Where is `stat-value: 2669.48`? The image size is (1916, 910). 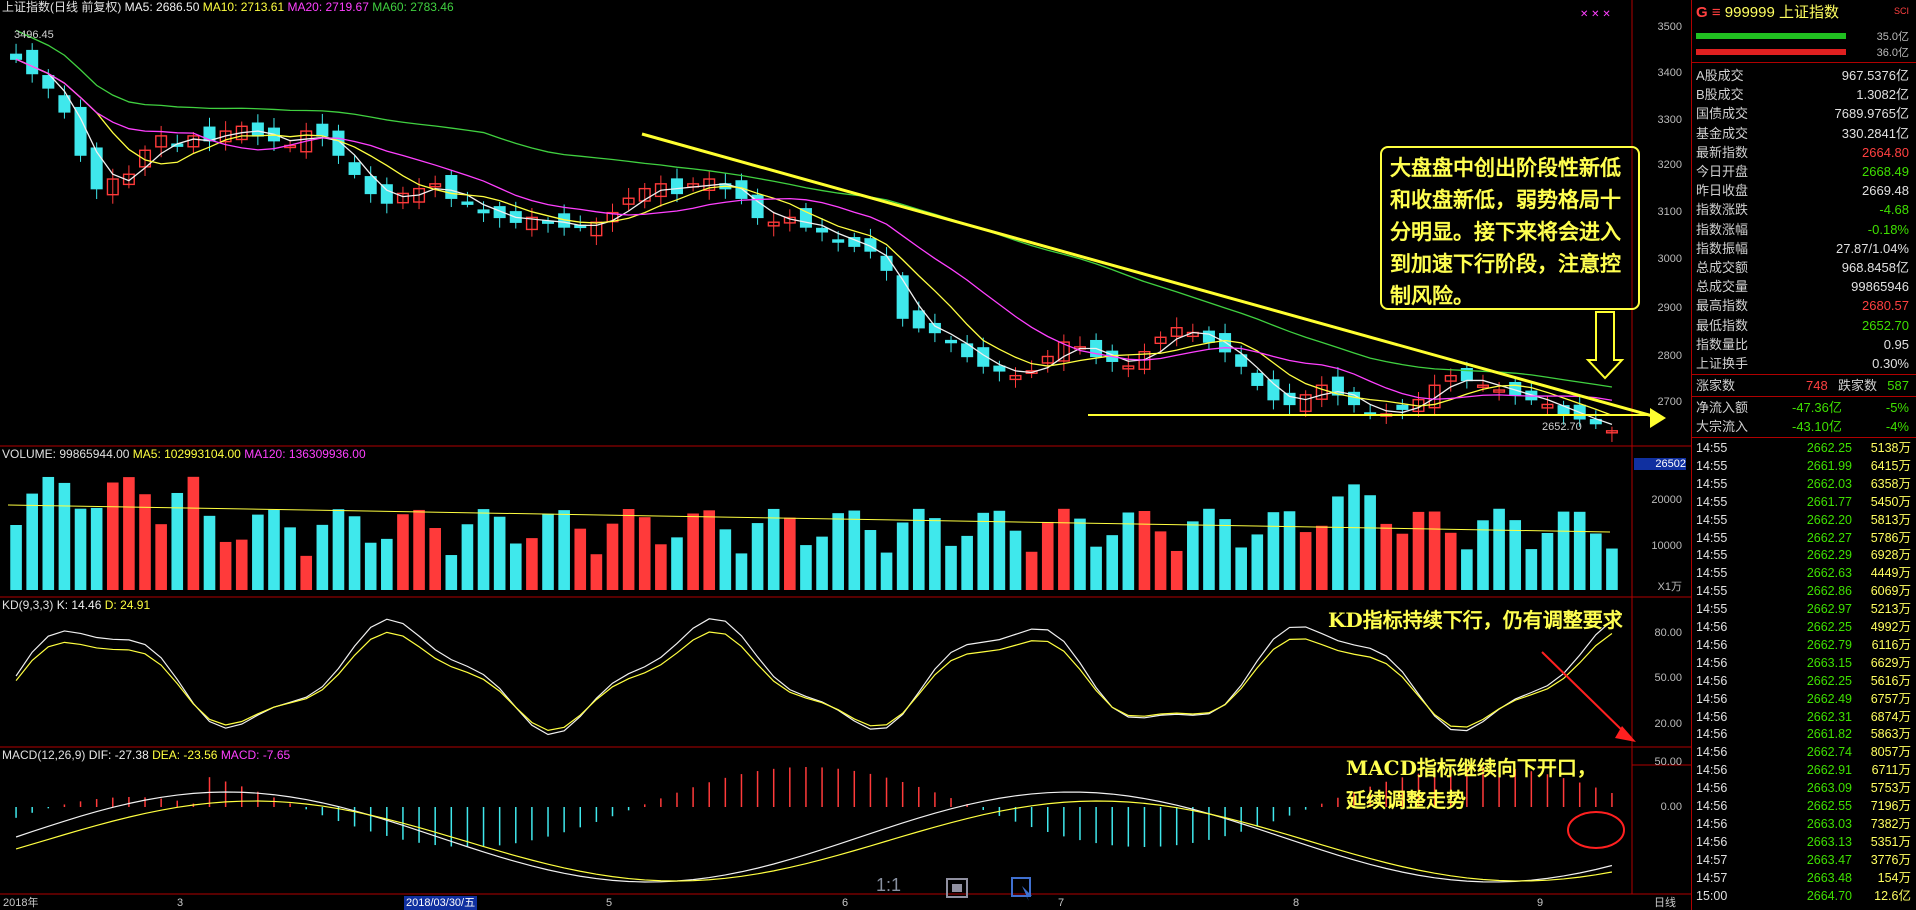
stat-value: 2669.48 is located at coordinates (1885, 191).